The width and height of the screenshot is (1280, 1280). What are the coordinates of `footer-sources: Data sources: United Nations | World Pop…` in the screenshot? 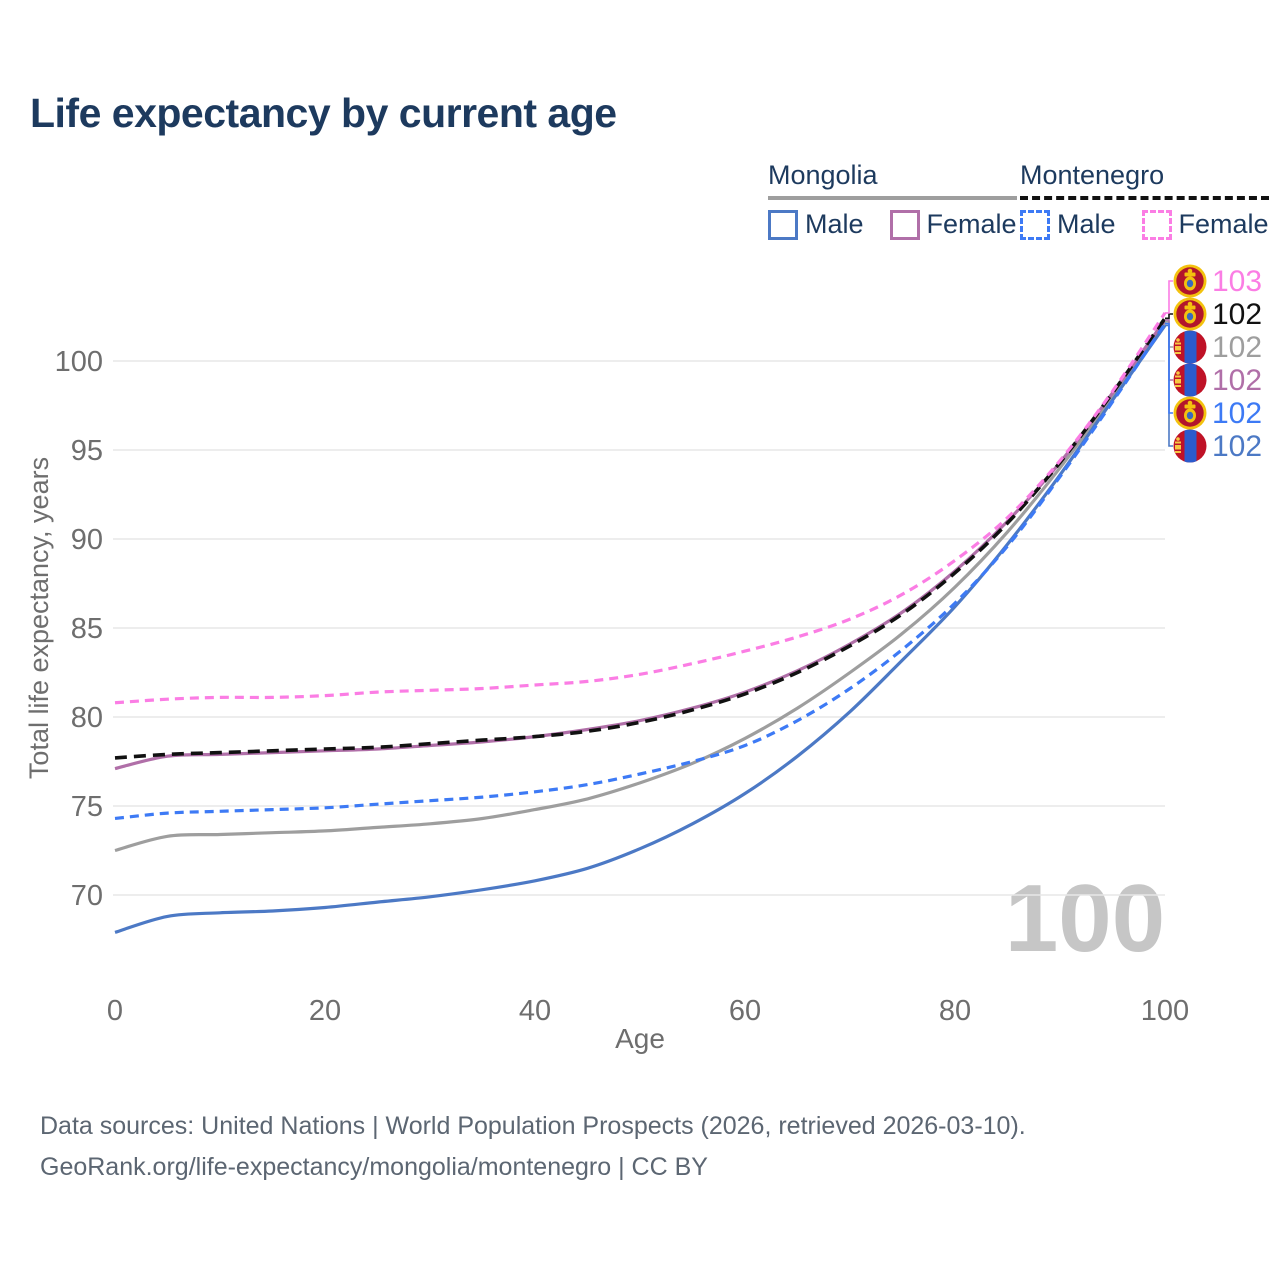 It's located at (533, 1126).